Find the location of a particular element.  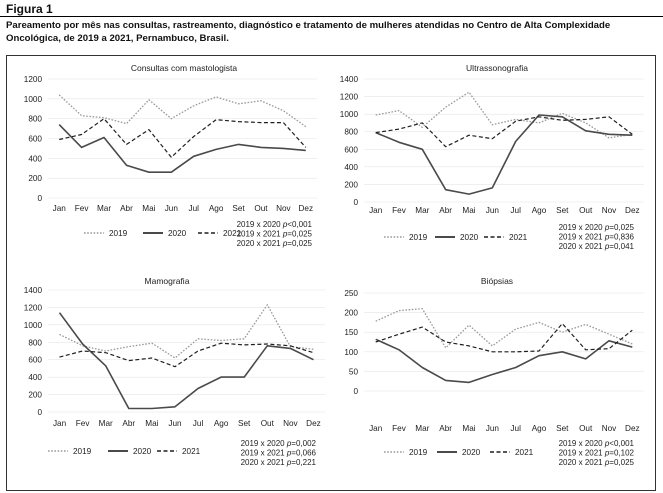

chart-title: Biópsias is located at coordinates (497, 281).